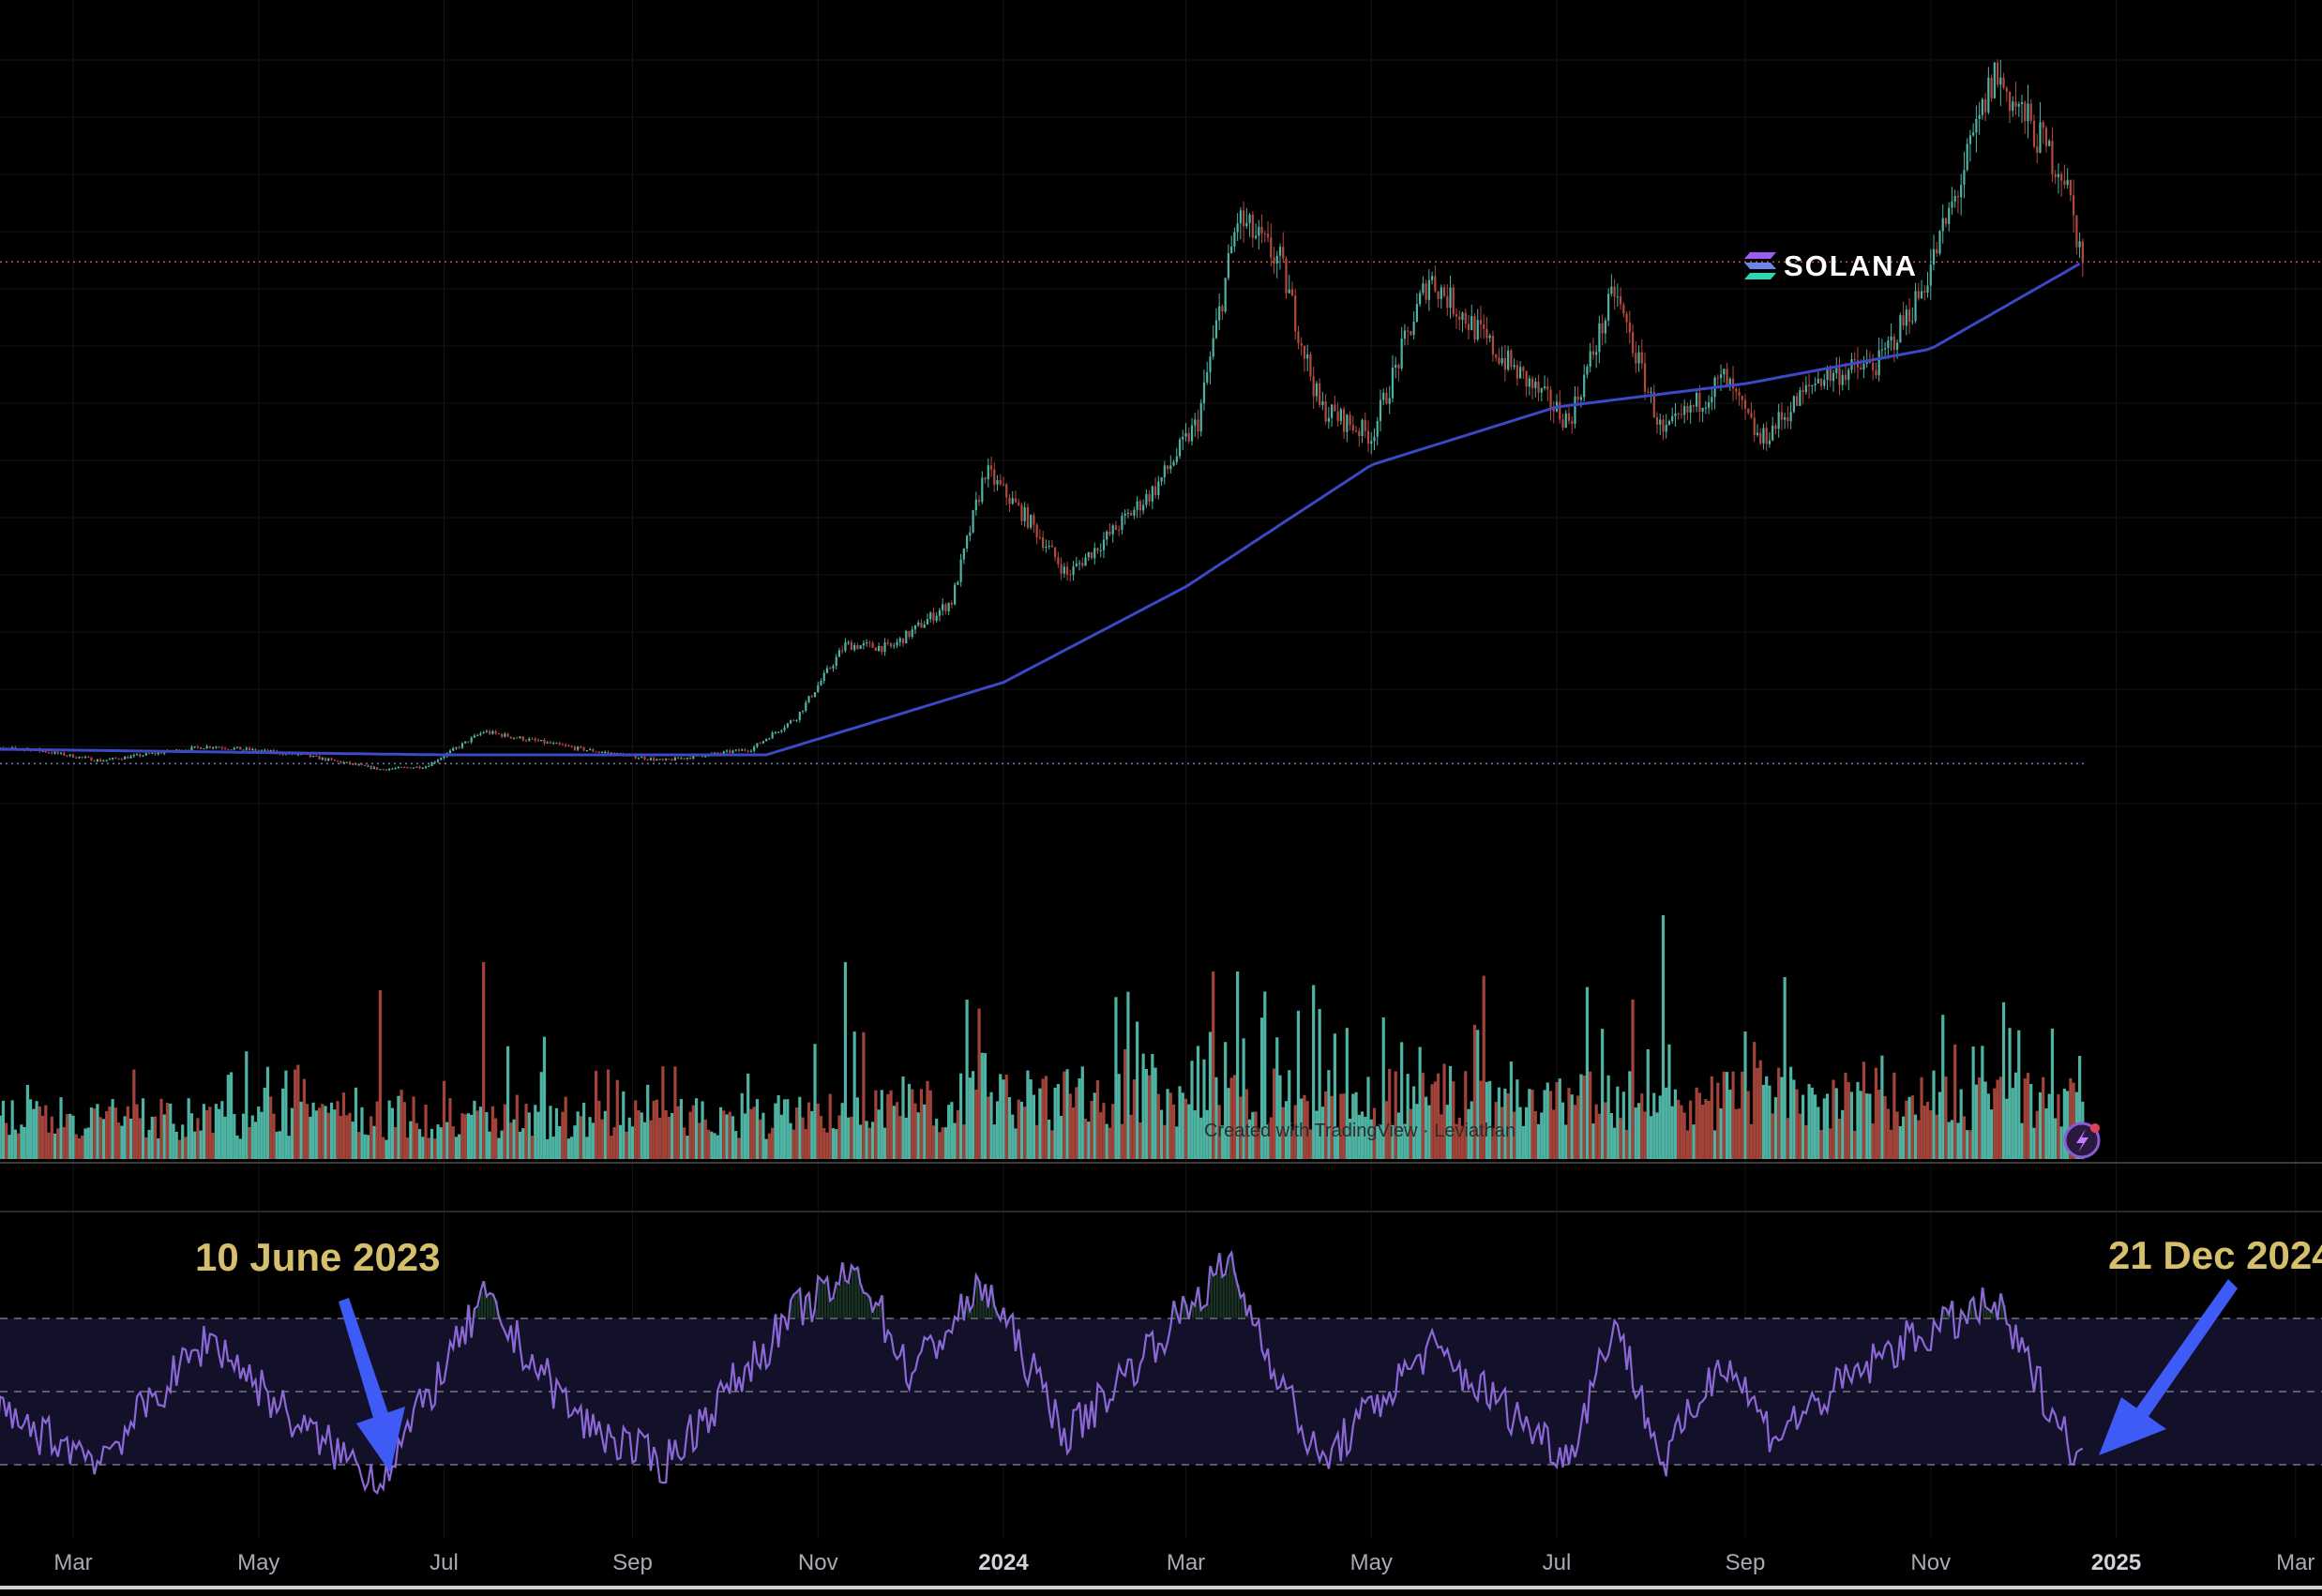  I want to click on rsi-line, so click(1042, 1372).